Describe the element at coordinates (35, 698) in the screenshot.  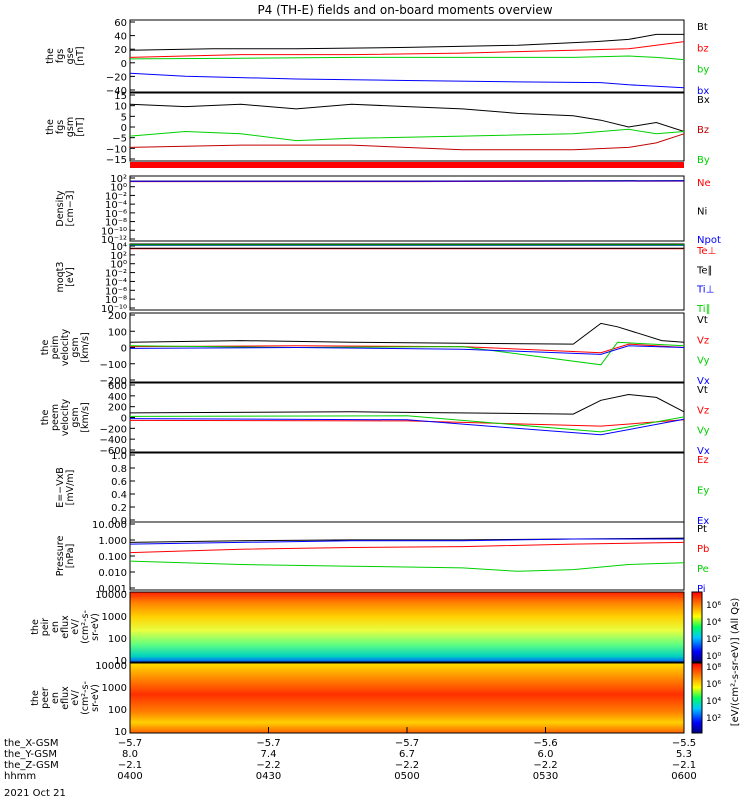
I see `peer-eflux-ylabel: the` at that location.